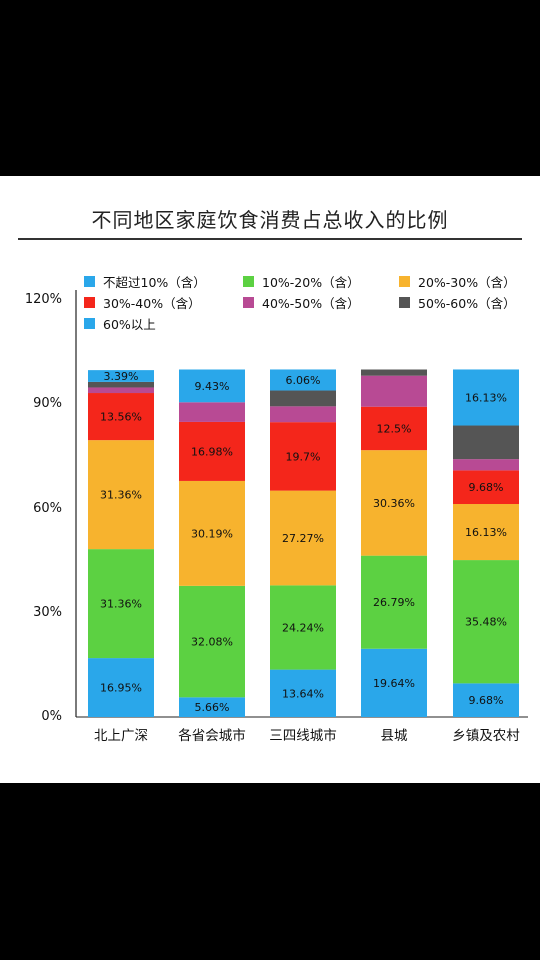 This screenshot has height=960, width=540. What do you see at coordinates (47, 404) in the screenshot?
I see `y-tick-label: 90%` at bounding box center [47, 404].